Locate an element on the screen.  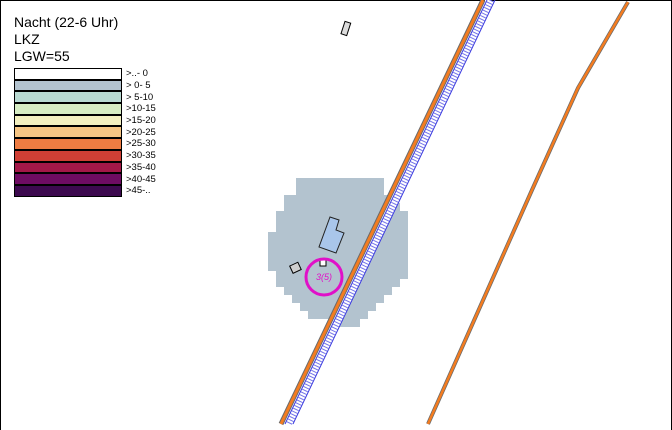
building-top is located at coordinates (346, 28).